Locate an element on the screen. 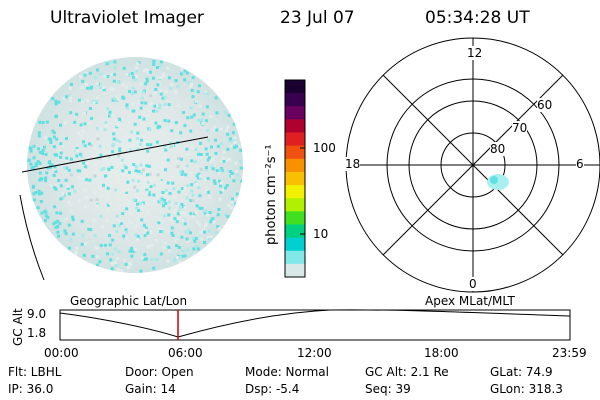 Image resolution: width=600 pixels, height=400 pixels. timeline-ytick-top: 9.0 is located at coordinates (37, 314).